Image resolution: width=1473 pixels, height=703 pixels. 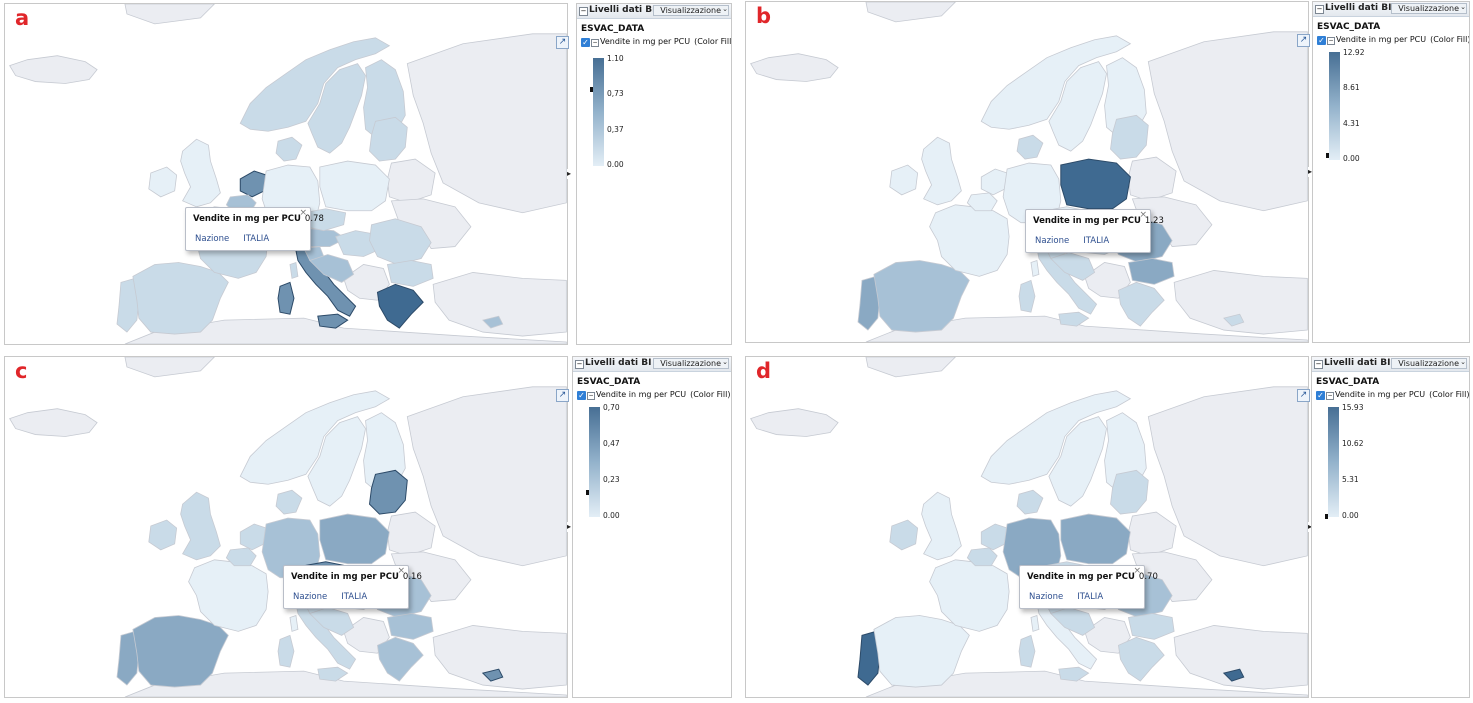 What do you see at coordinates (400, 241) in the screenshot?
I see `country-romania` at bounding box center [400, 241].